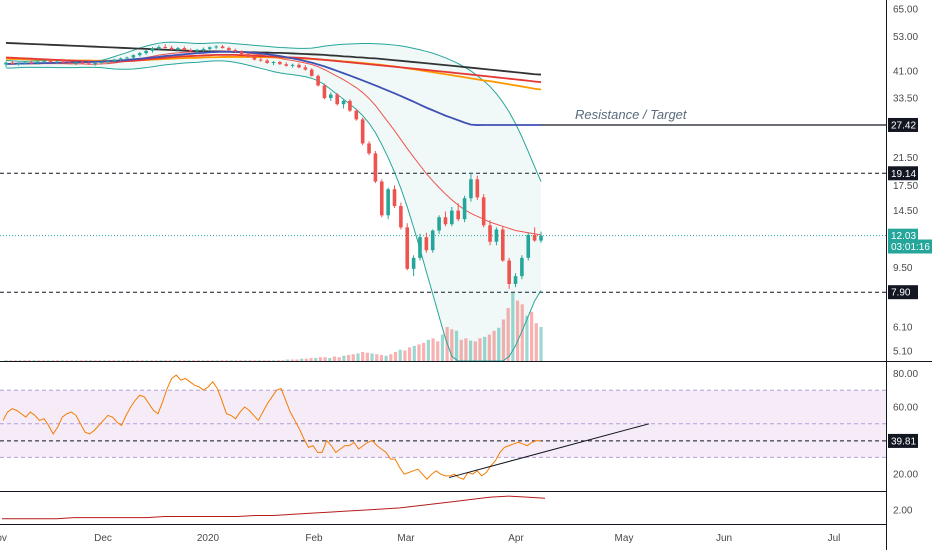  What do you see at coordinates (901, 293) in the screenshot?
I see `price-badge-label: 7.90` at bounding box center [901, 293].